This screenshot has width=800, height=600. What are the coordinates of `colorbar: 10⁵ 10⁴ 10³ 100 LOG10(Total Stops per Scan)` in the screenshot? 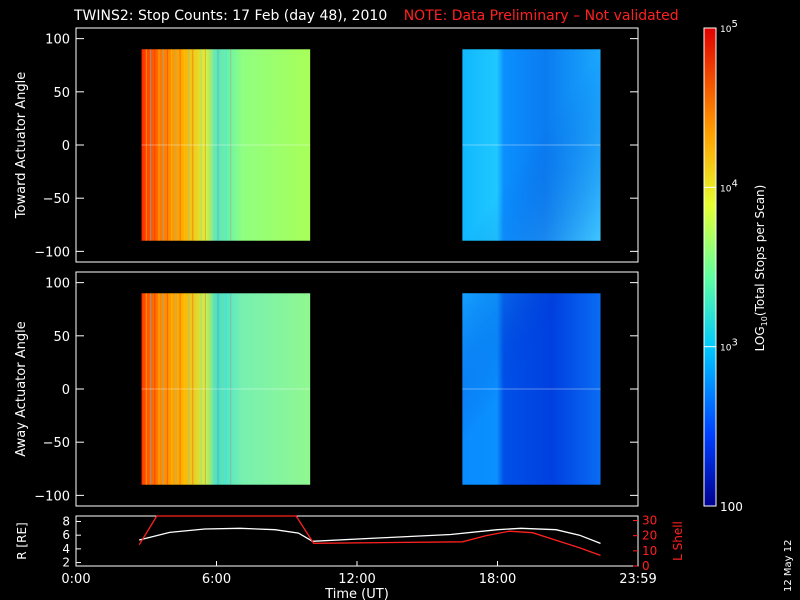 It's located at (736, 266).